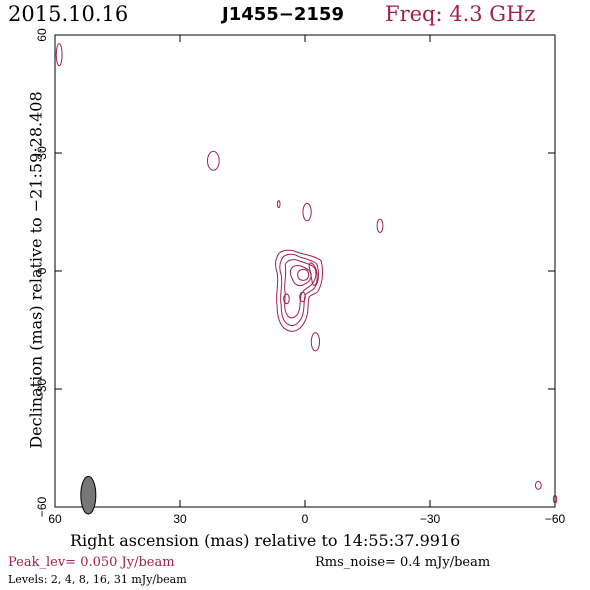 This screenshot has height=590, width=590. Describe the element at coordinates (42, 388) in the screenshot. I see `y-tick-label: −30` at that location.